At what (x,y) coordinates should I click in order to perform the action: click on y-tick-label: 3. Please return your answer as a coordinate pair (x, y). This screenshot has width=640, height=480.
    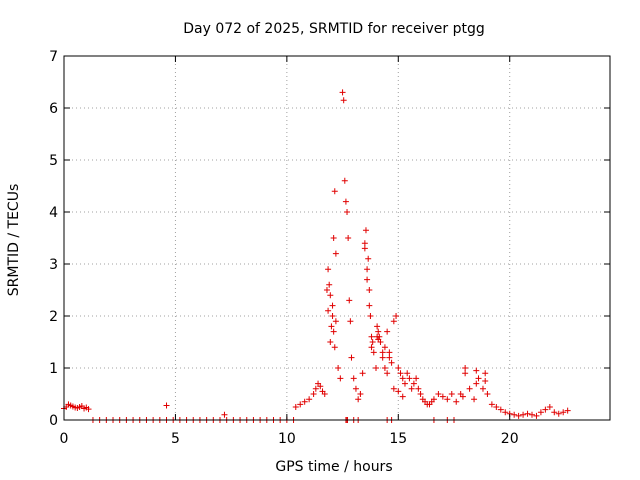
    Looking at the image, I should click on (53, 265).